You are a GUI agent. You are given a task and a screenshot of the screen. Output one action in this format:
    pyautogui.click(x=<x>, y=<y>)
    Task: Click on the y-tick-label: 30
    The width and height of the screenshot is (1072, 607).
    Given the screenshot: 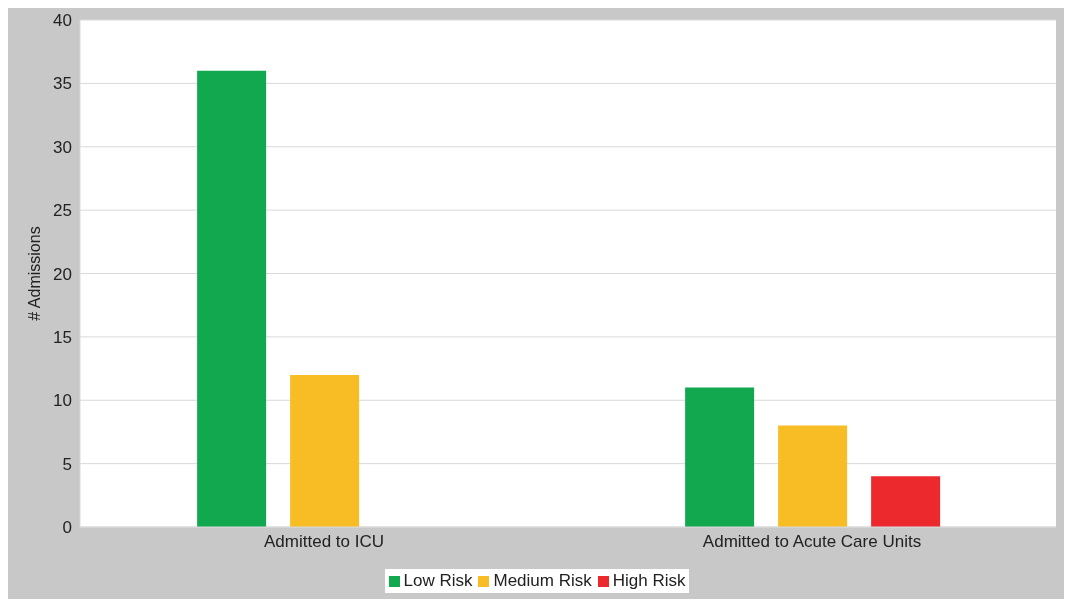 What is the action you would take?
    pyautogui.click(x=62, y=147)
    